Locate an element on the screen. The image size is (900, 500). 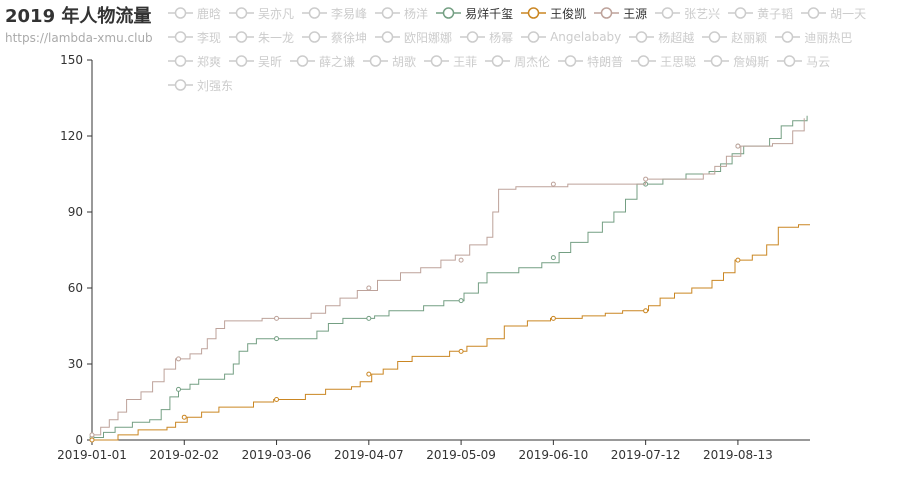
chart-title: 2019 年人物流量 is located at coordinates (78, 16).